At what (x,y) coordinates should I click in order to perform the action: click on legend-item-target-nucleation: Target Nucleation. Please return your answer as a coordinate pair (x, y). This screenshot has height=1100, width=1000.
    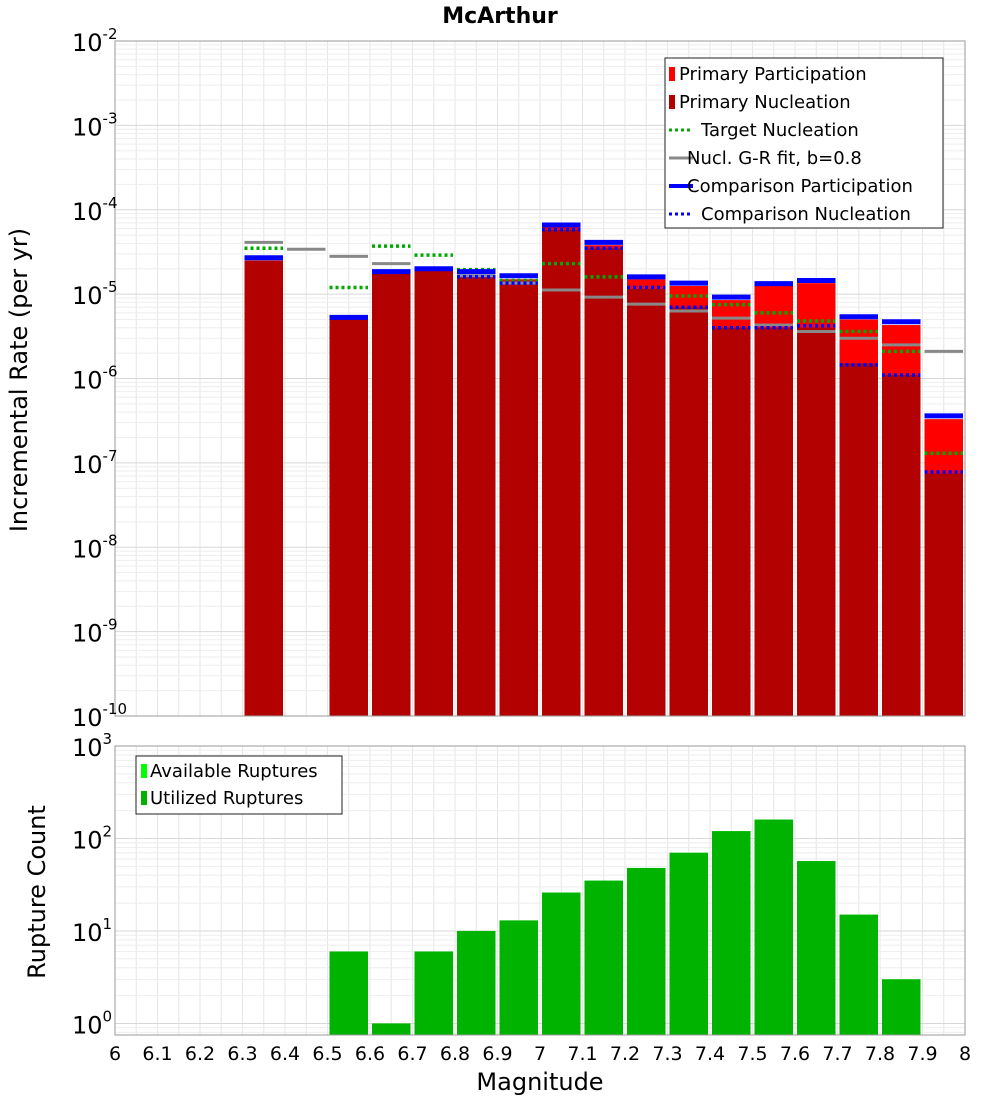
    Looking at the image, I should click on (764, 130).